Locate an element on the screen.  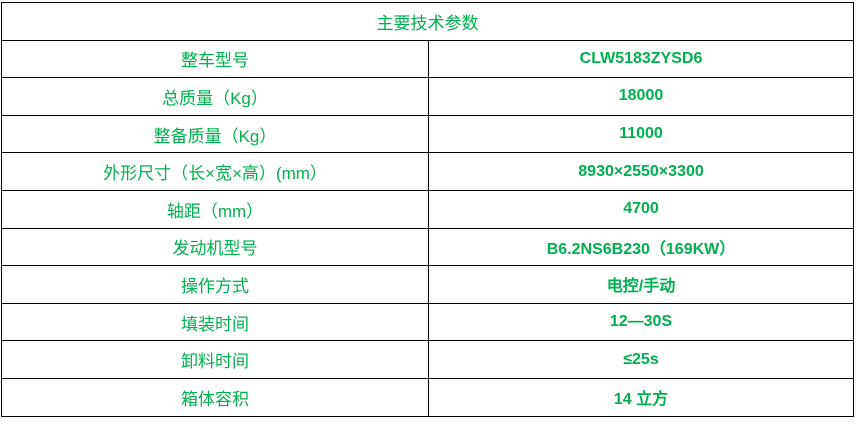
spec-value: CLW5183ZYSD6 is located at coordinates (641, 59).